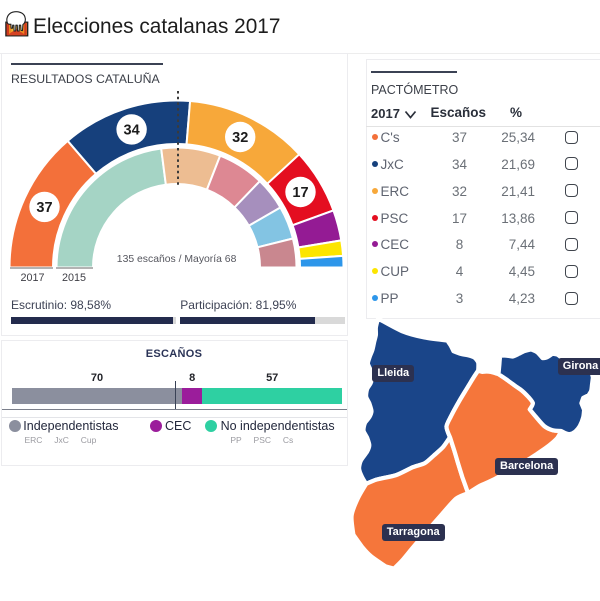 Image resolution: width=600 pixels, height=601 pixels. What do you see at coordinates (240, 138) in the screenshot?
I see `svg-text: 32` at bounding box center [240, 138].